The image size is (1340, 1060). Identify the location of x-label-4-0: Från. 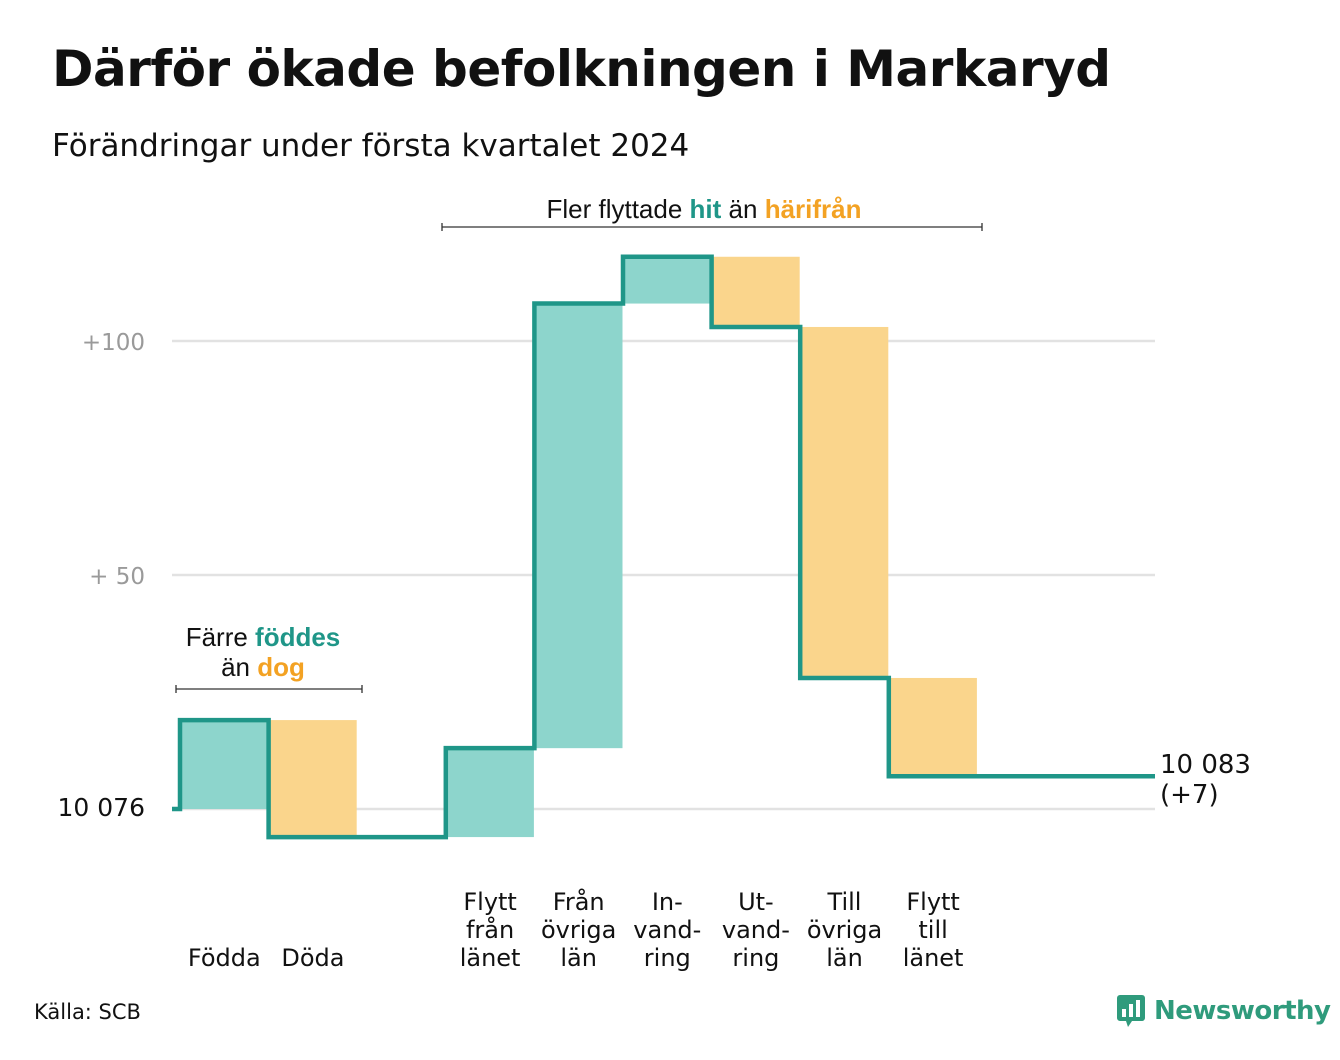
(579, 901).